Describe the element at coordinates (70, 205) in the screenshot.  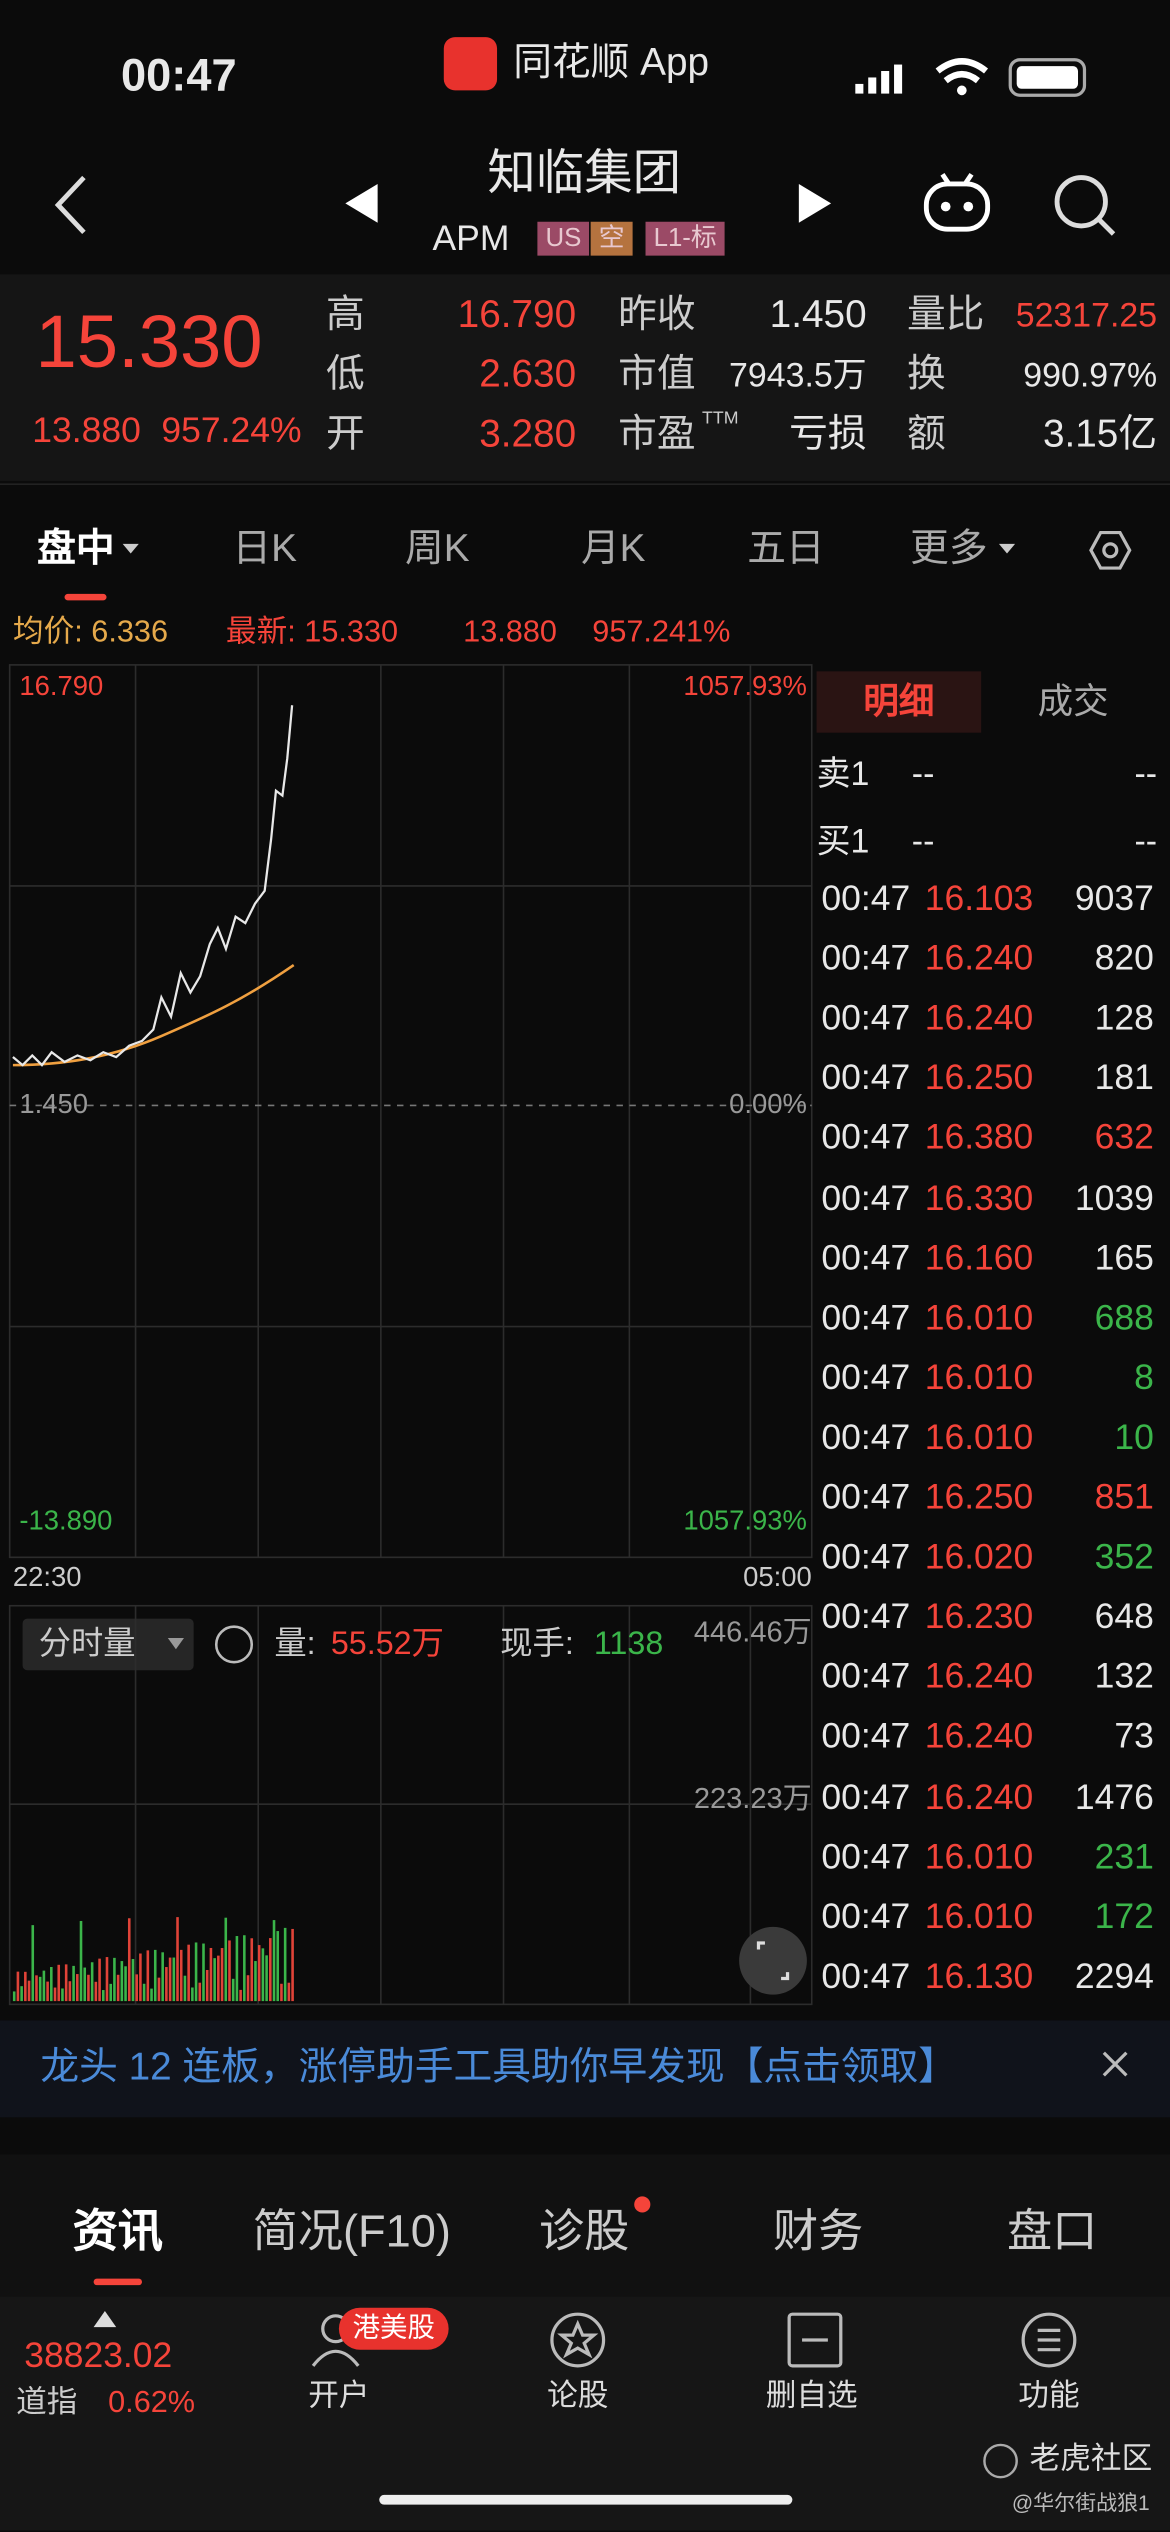
I see `back-button` at that location.